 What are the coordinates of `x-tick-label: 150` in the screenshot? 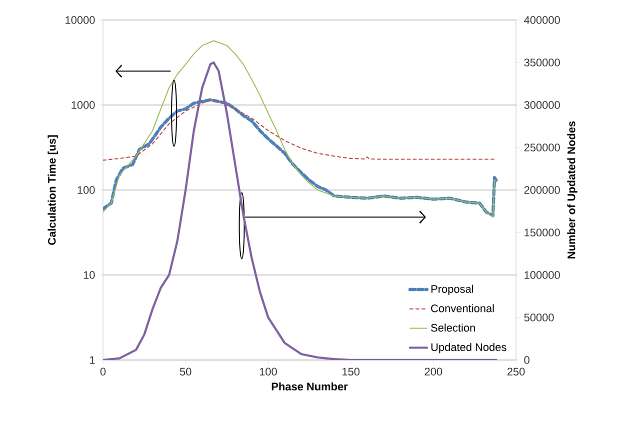 It's located at (351, 372).